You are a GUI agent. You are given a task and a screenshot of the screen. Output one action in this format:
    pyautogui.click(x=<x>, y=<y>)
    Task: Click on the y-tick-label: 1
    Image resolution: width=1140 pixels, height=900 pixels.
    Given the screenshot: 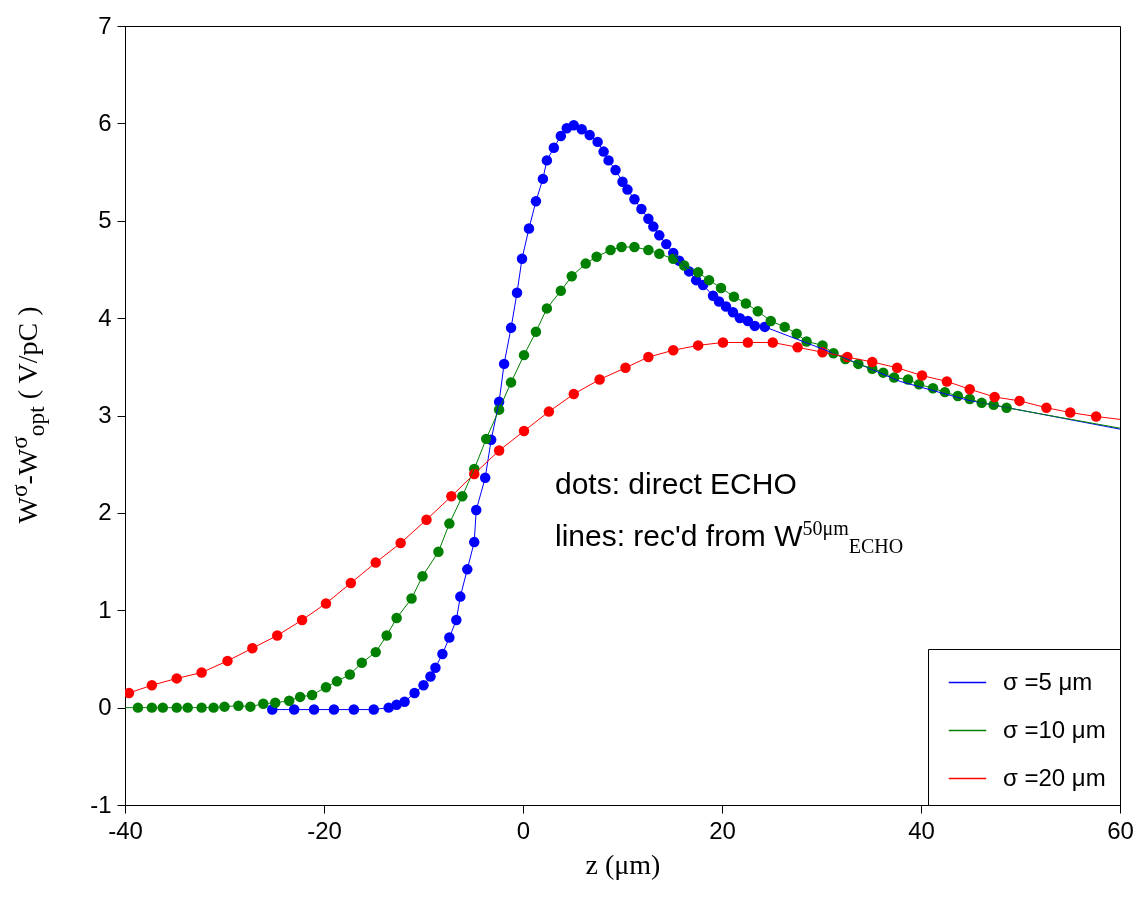 What is the action you would take?
    pyautogui.click(x=105, y=609)
    